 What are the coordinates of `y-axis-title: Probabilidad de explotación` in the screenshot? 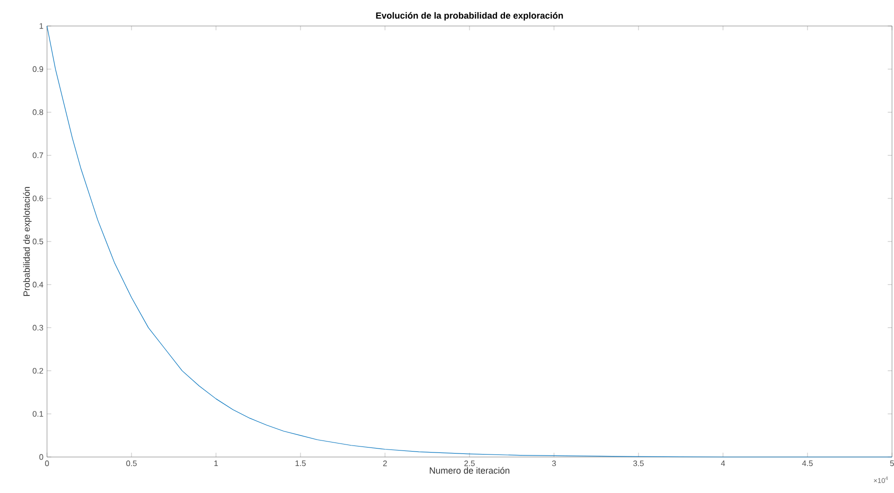 It's located at (27, 241).